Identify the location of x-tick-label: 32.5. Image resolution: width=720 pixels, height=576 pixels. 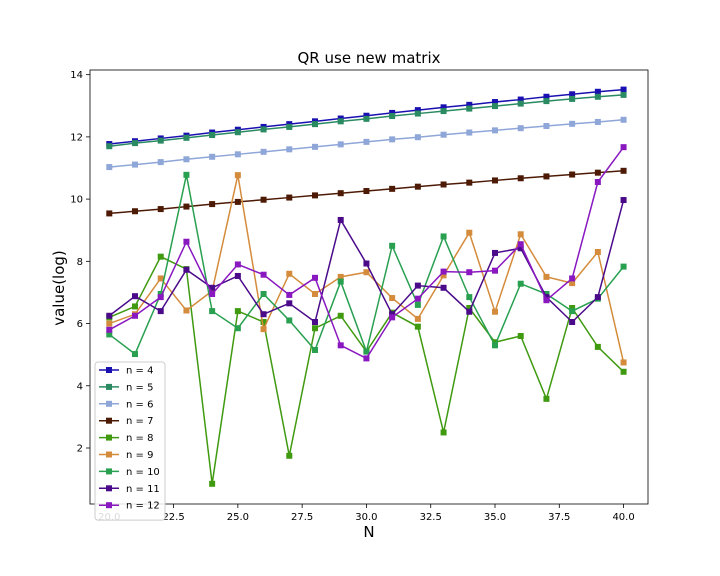
(431, 517).